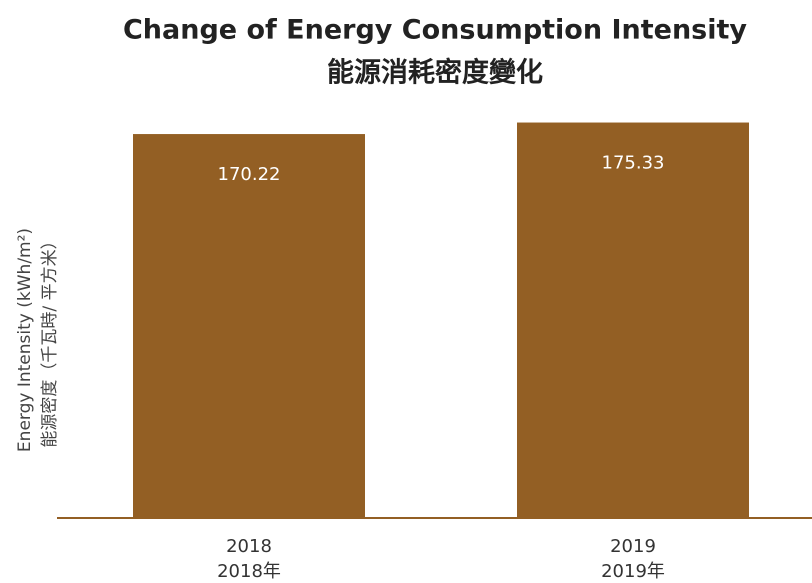  I want to click on x-tick-label: 2018年, so click(249, 571).